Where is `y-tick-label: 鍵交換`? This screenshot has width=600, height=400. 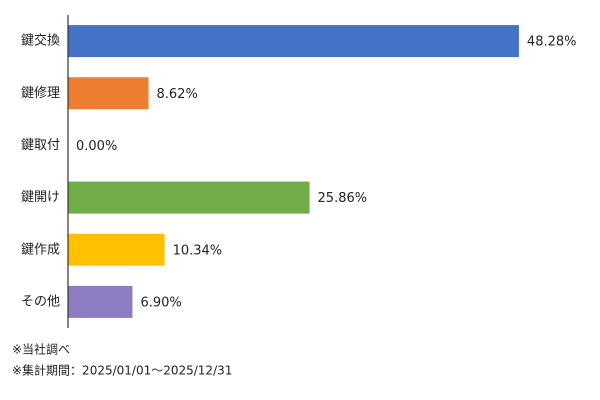 y-tick-label: 鍵交換 is located at coordinates (40, 41).